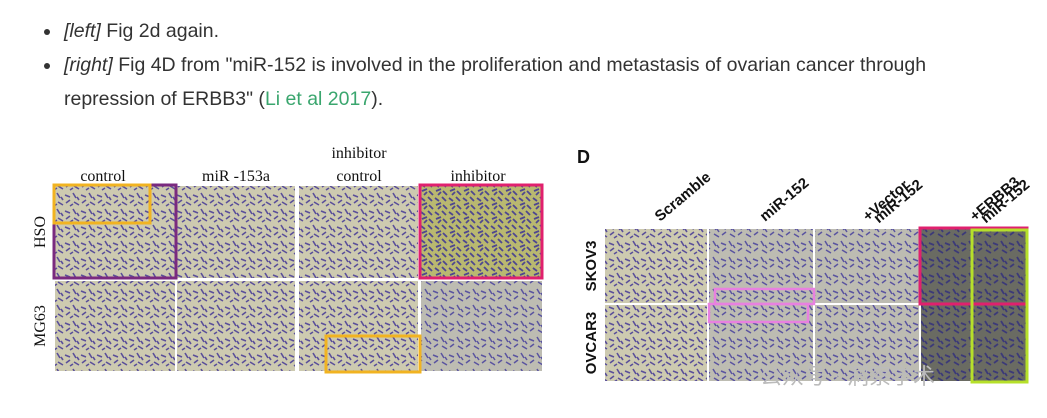  I want to click on panel-letter: D, so click(583, 157).